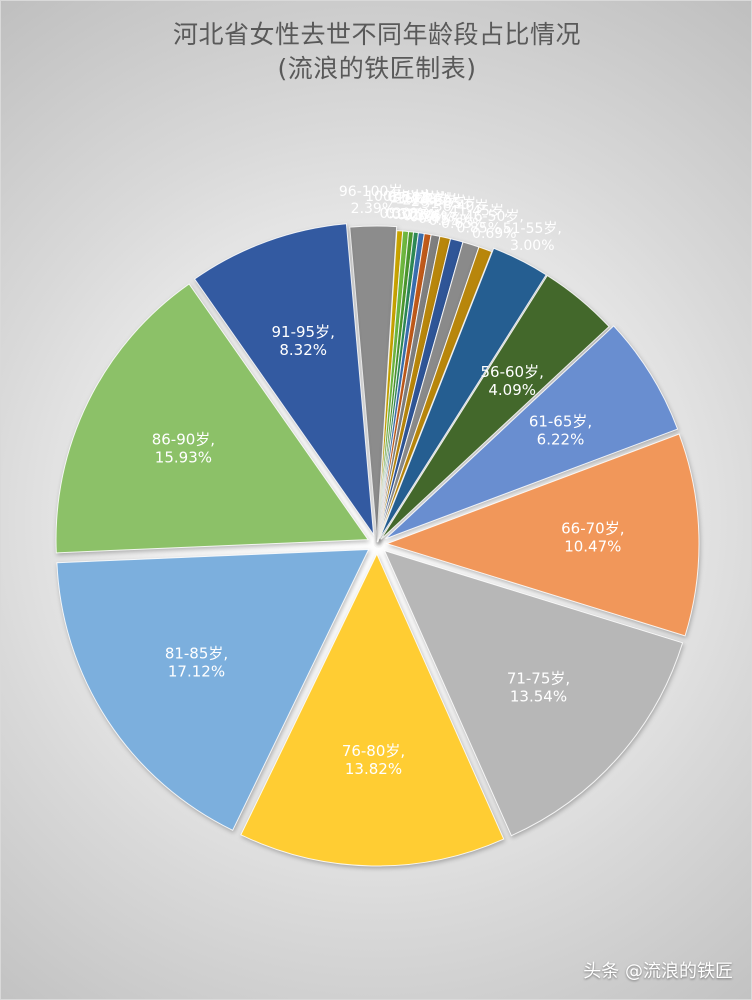 This screenshot has height=1000, width=752. I want to click on pie-label-71-75: 71-75岁, 13.54%, so click(538, 687).